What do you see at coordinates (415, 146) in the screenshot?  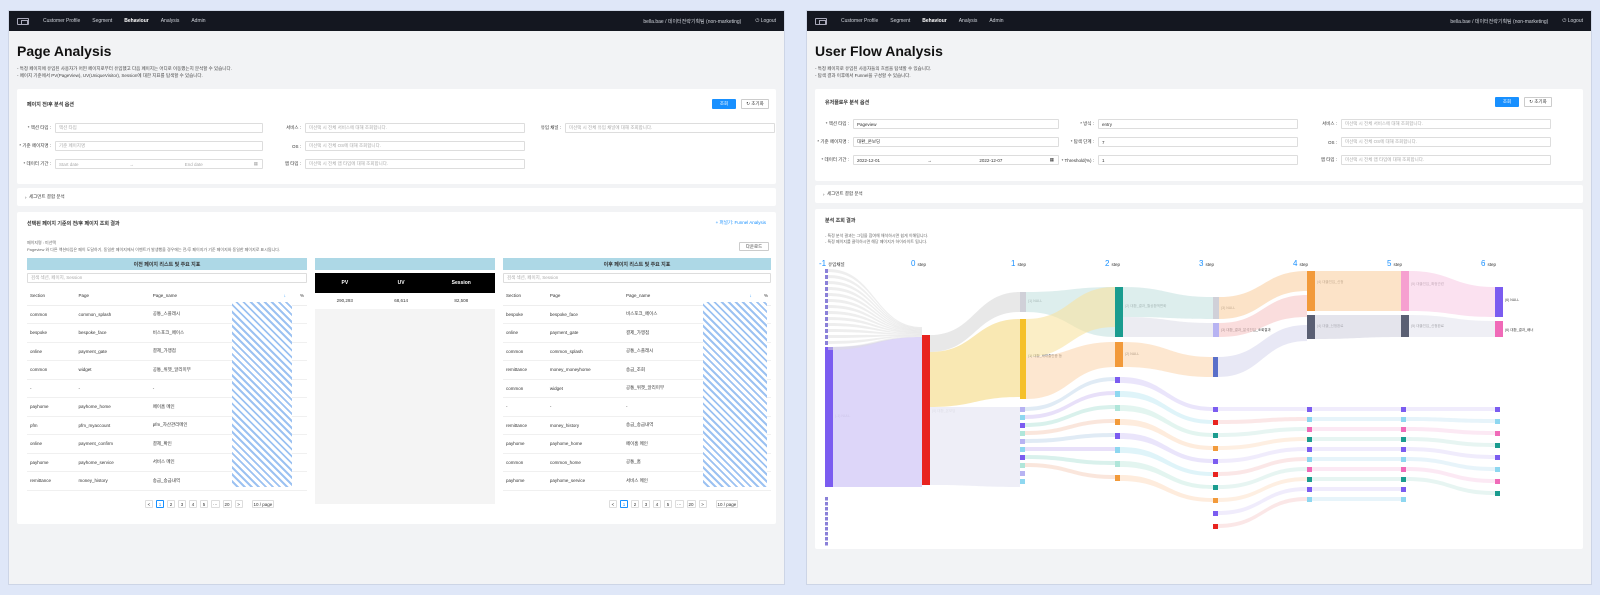 I see `os-select: 미선택 시 전체 OS에 대해 조회합니다.` at bounding box center [415, 146].